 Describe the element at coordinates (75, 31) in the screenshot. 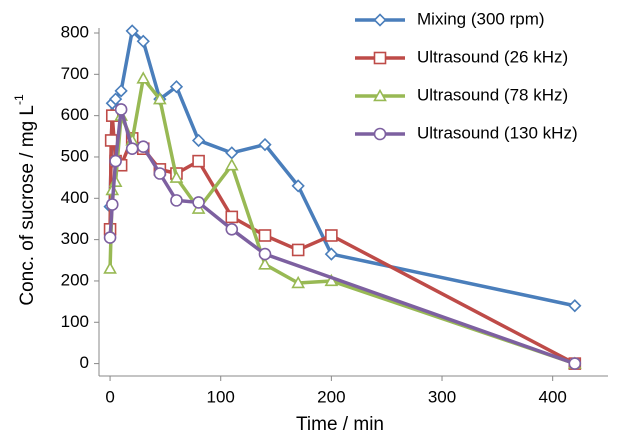

I see `y-tick-label: 800` at that location.